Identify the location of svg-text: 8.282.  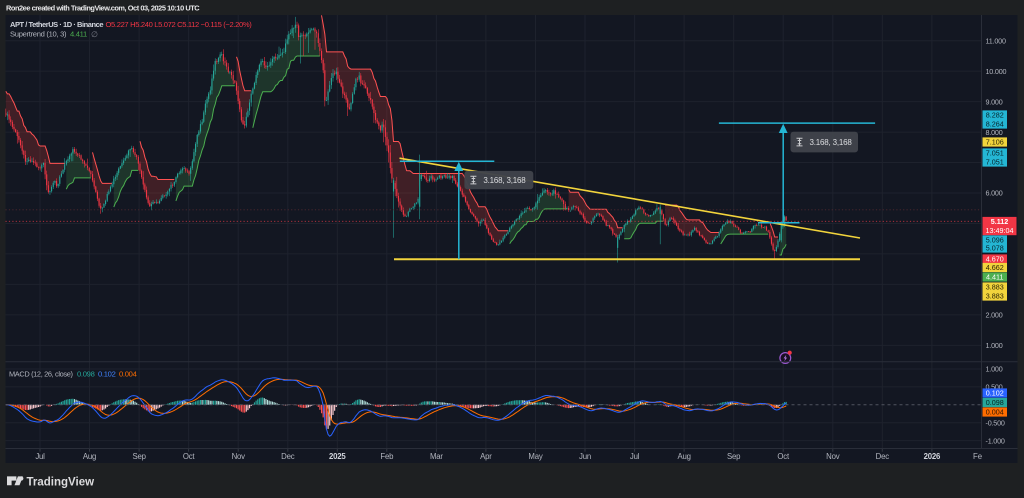
(995, 115).